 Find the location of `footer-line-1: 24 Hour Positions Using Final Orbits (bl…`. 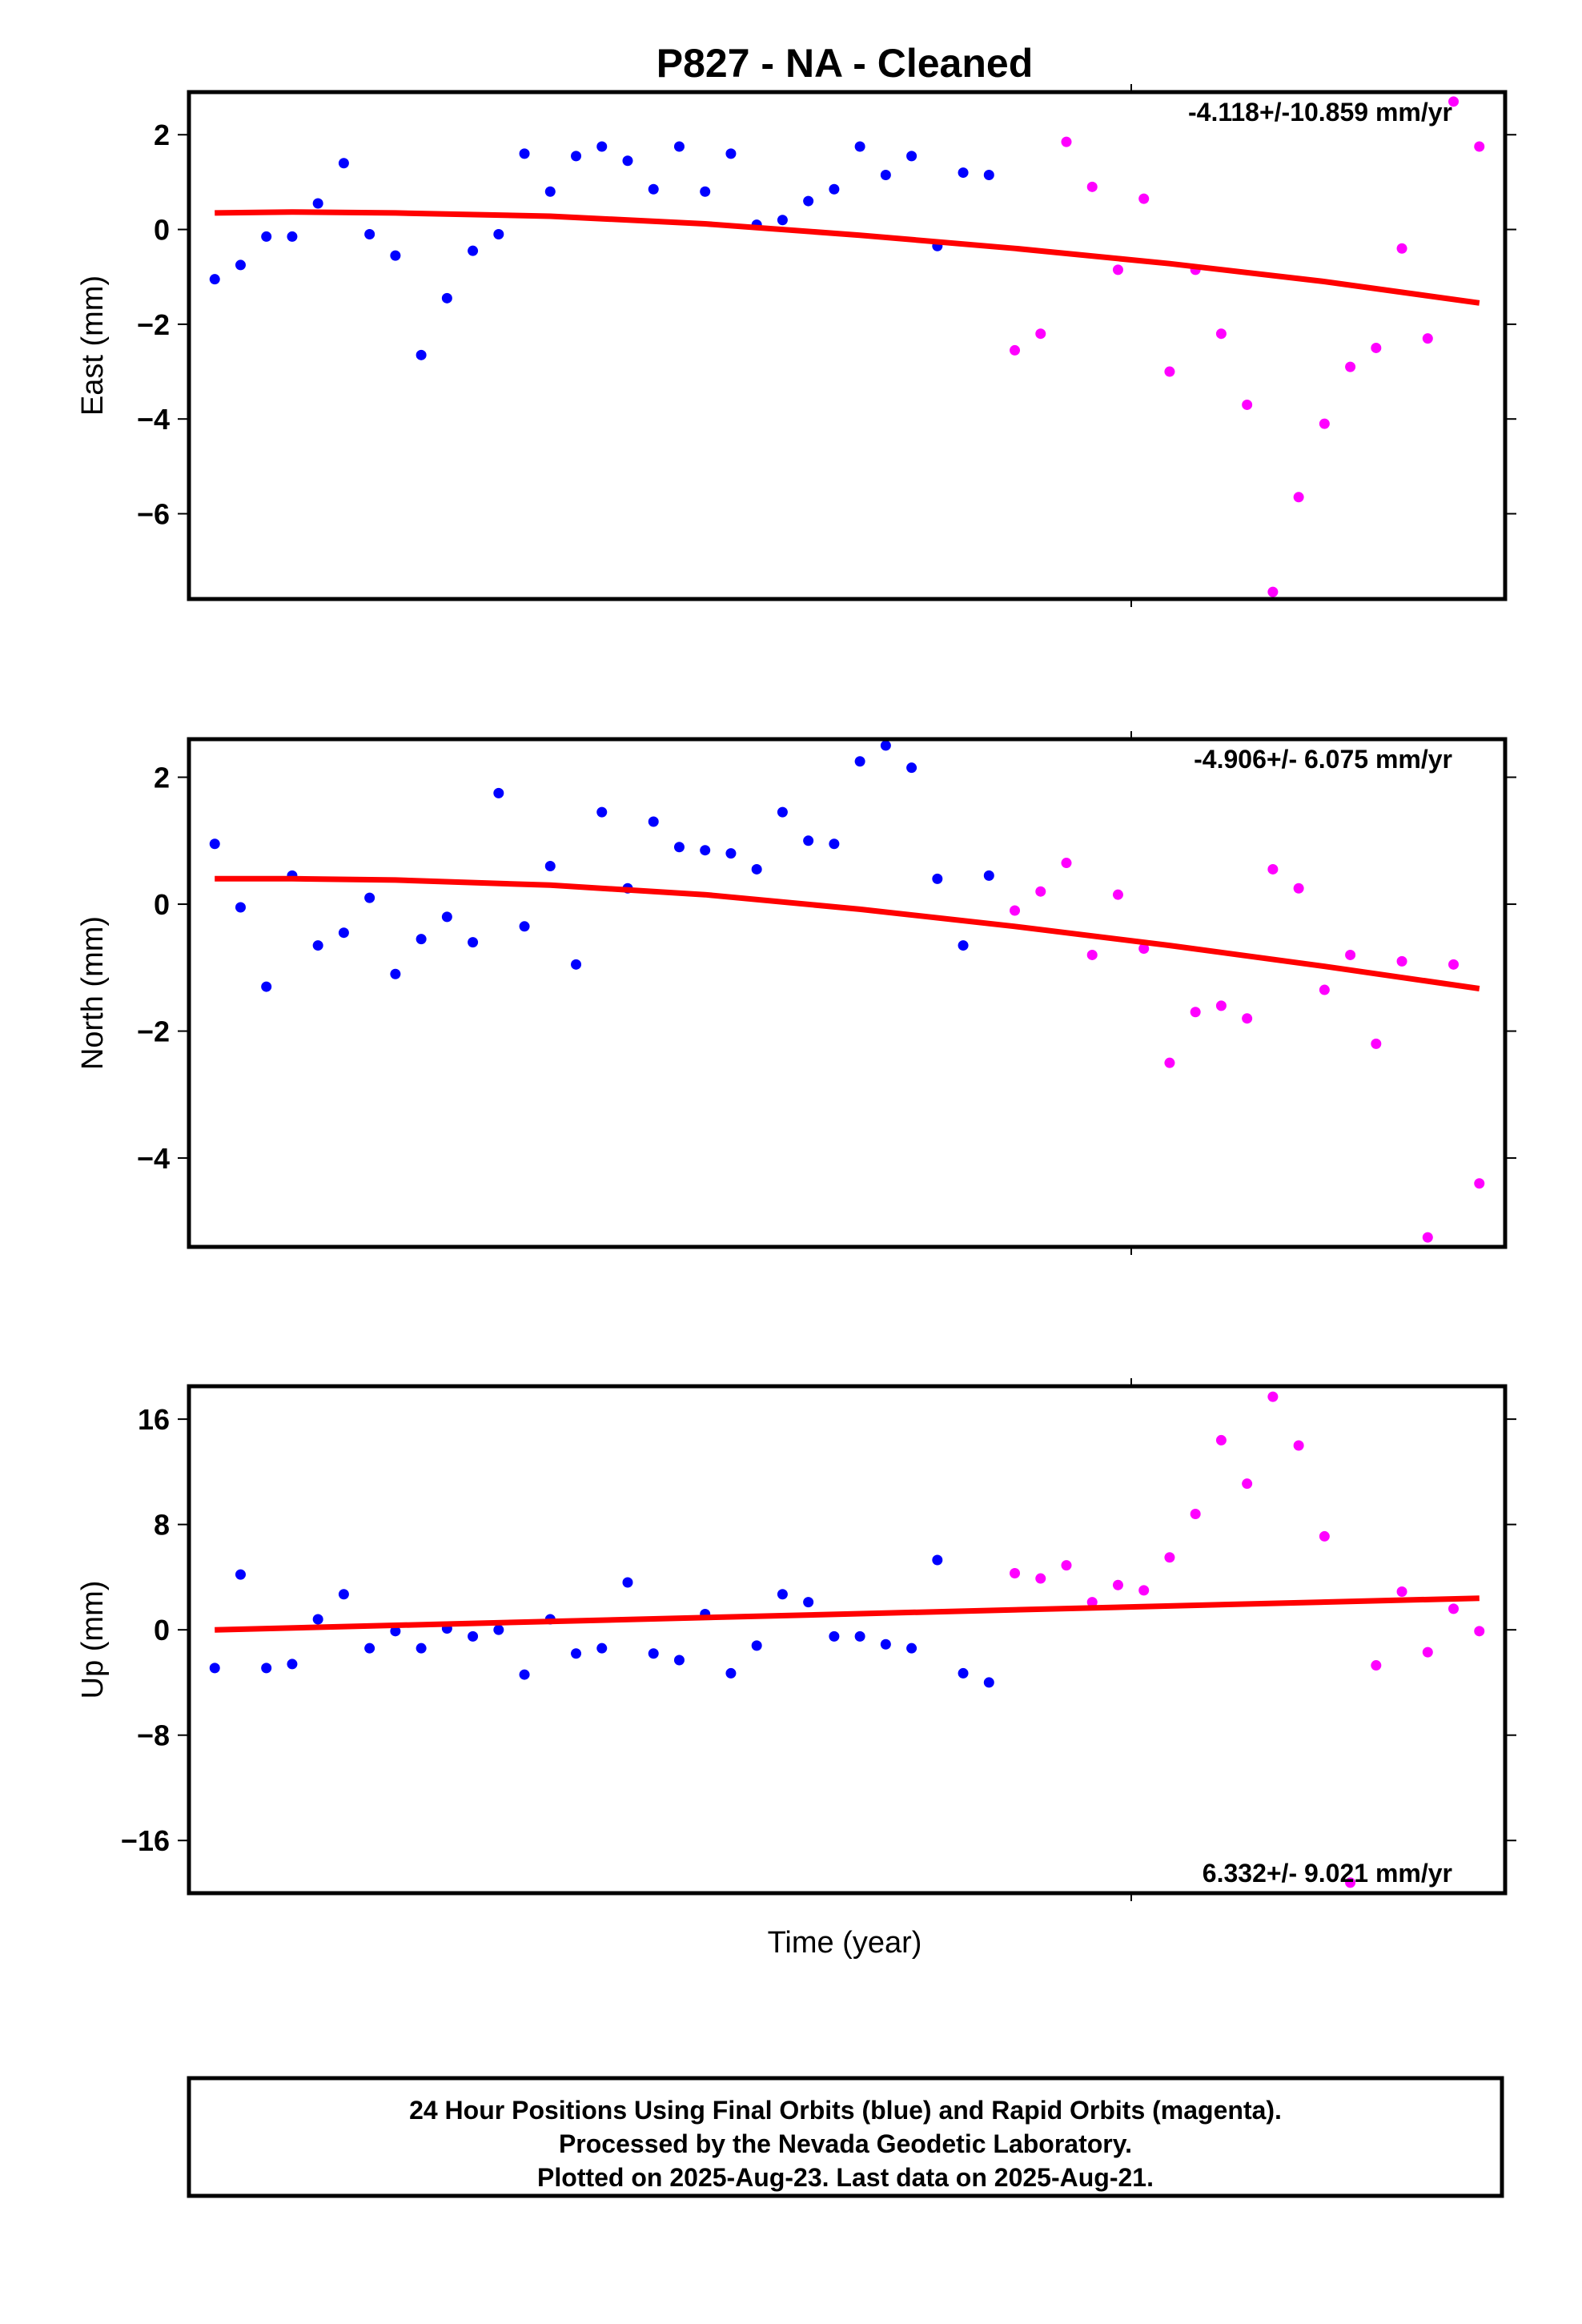

footer-line-1: 24 Hour Positions Using Final Orbits (bl… is located at coordinates (846, 2110).